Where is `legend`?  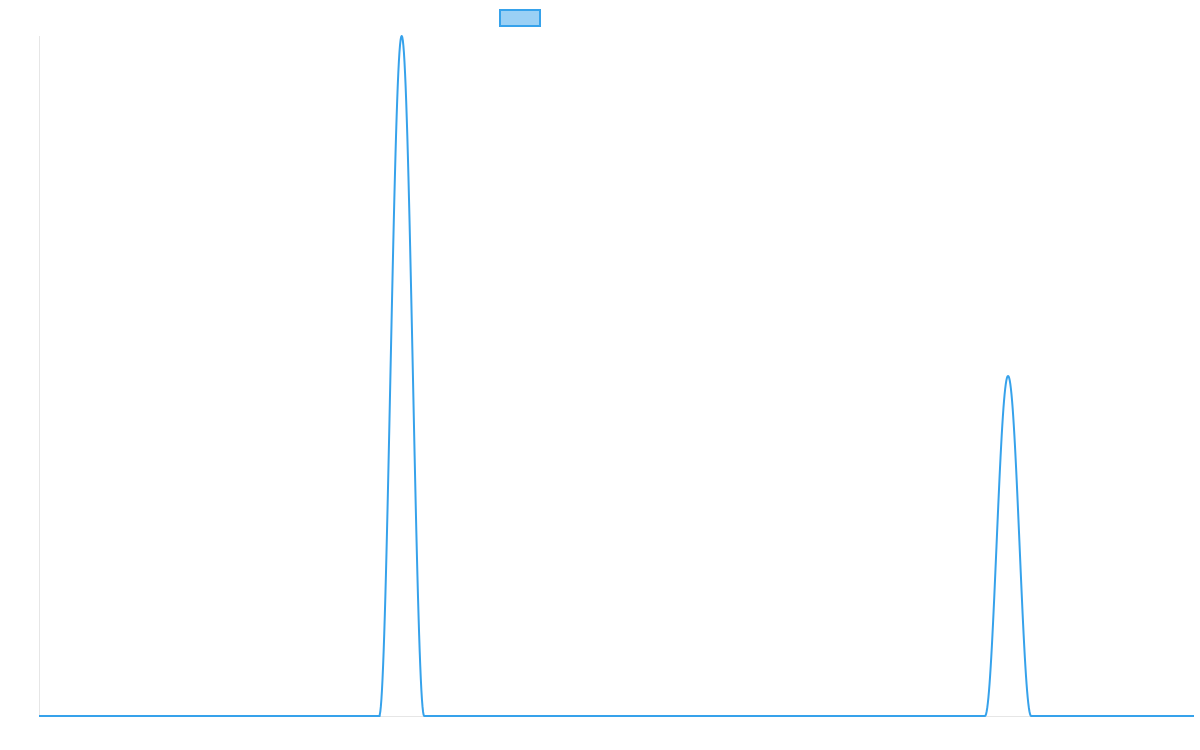
legend is located at coordinates (520, 18).